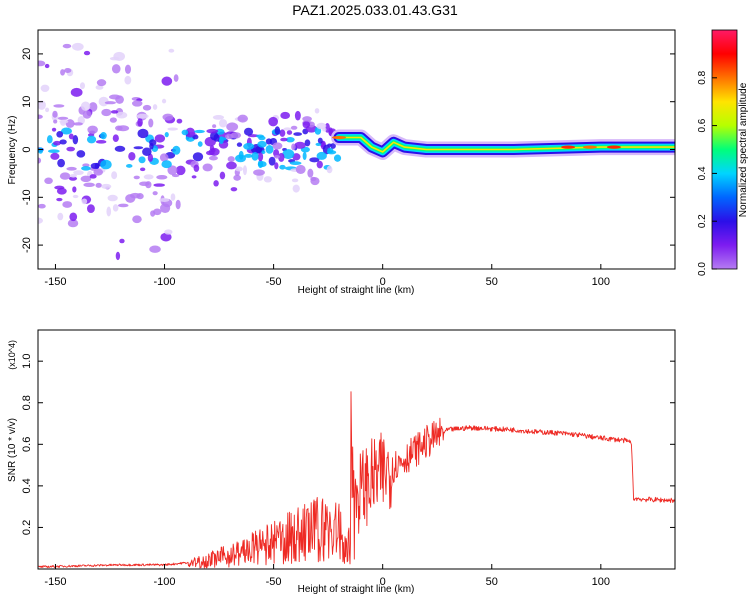  I want to click on colorbar-label: Normalized spectral amplitude, so click(743, 149).